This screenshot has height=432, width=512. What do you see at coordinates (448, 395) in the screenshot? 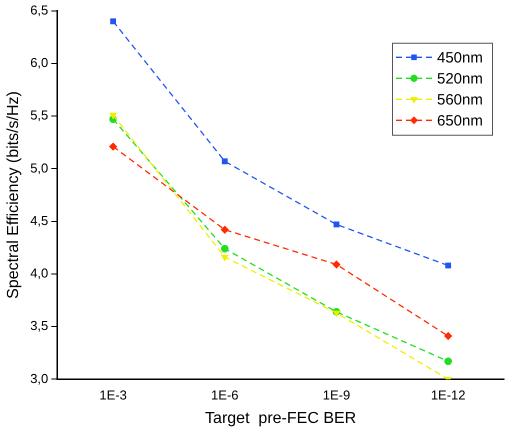
I see `x-tick-label: 1E-12` at bounding box center [448, 395].